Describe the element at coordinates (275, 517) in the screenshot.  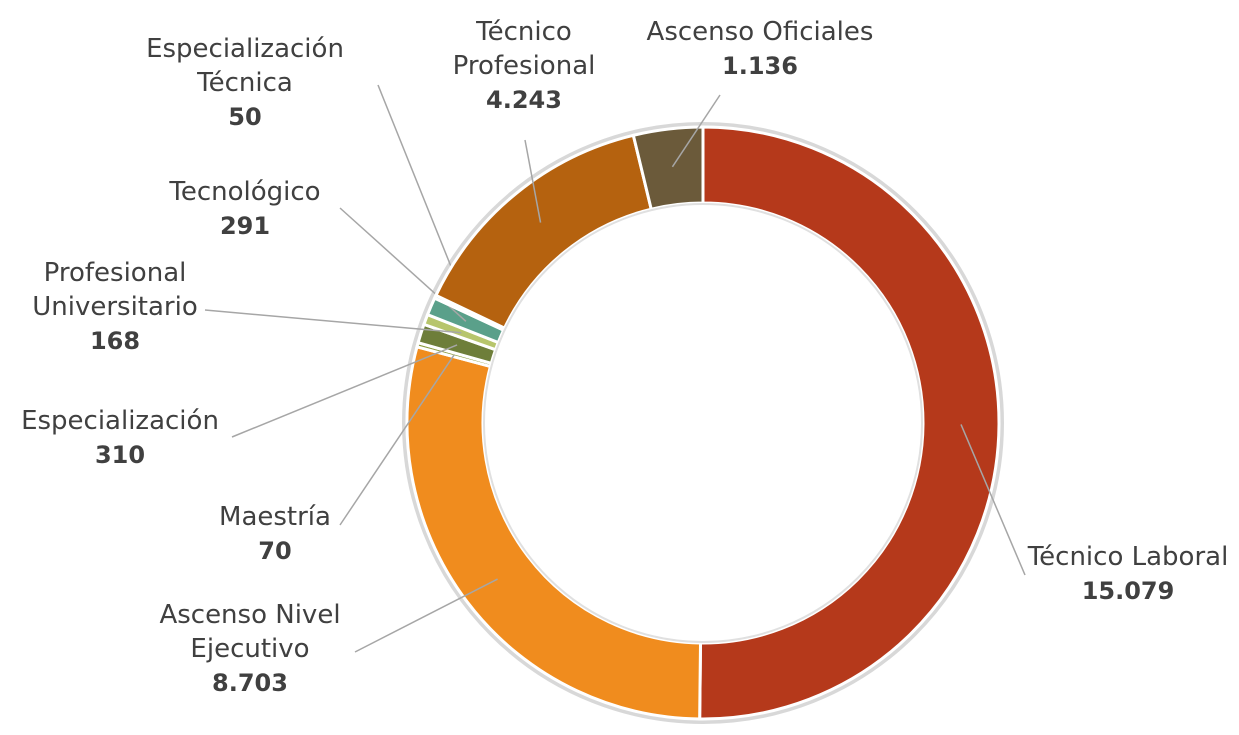
I see `category-name: Maestría` at that location.